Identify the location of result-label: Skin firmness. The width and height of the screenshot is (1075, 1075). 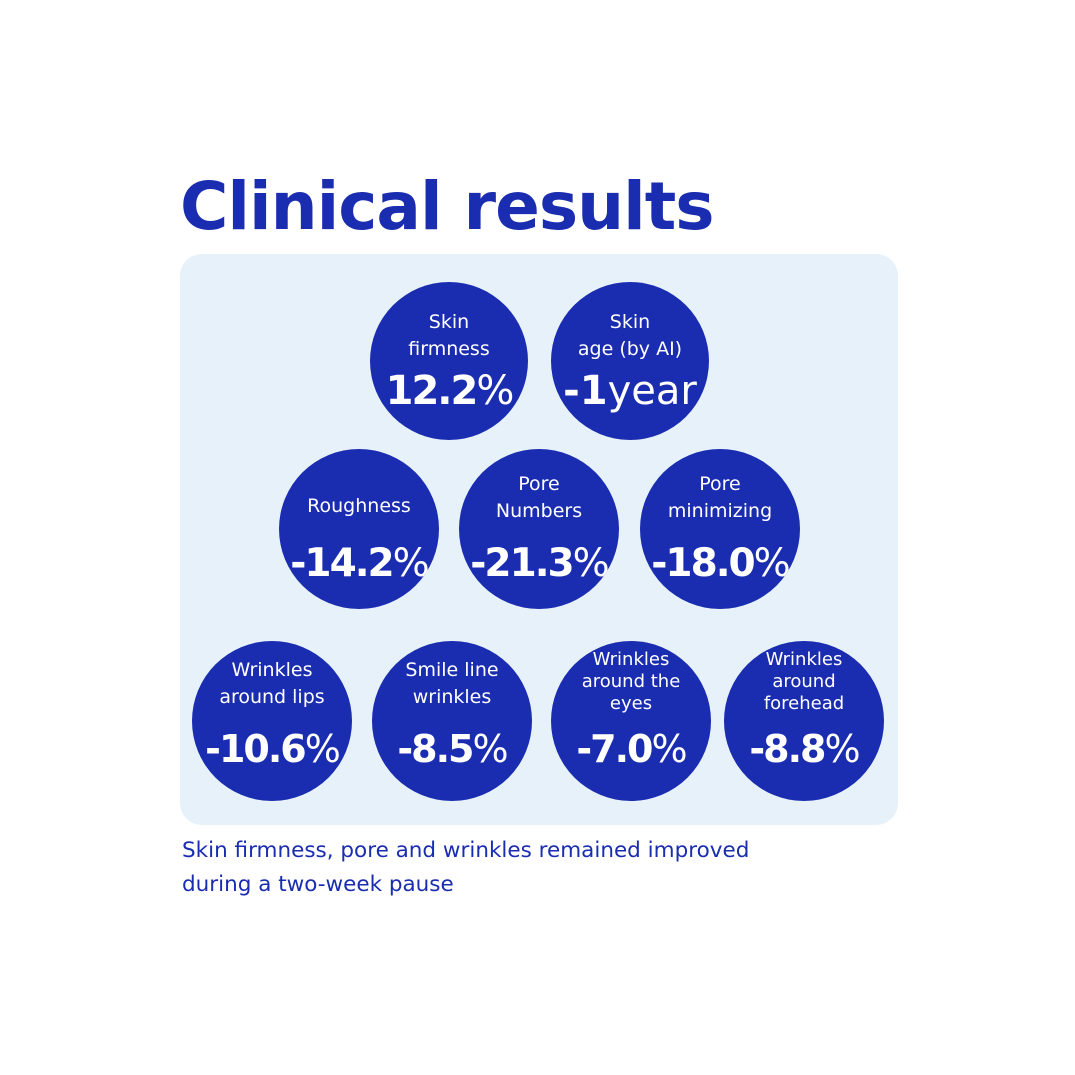
(449, 335).